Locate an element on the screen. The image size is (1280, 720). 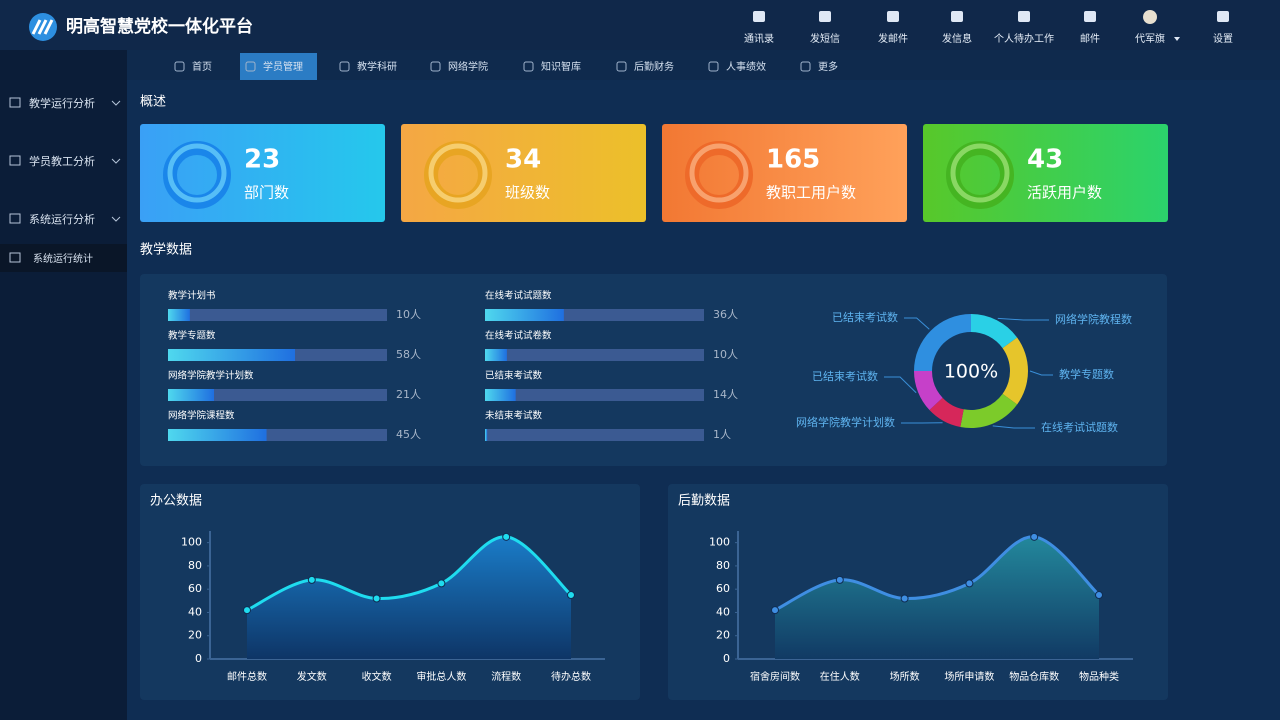
bar-label: 网络学院课程数 is located at coordinates (201, 416).